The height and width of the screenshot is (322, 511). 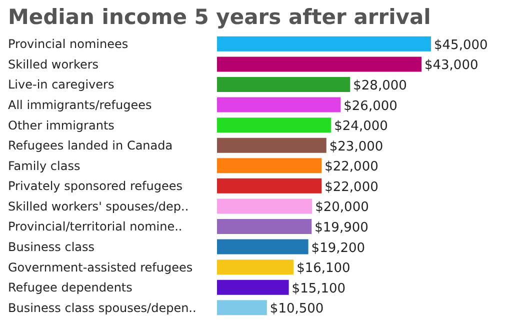 What do you see at coordinates (461, 45) in the screenshot?
I see `data-label: $45,000` at bounding box center [461, 45].